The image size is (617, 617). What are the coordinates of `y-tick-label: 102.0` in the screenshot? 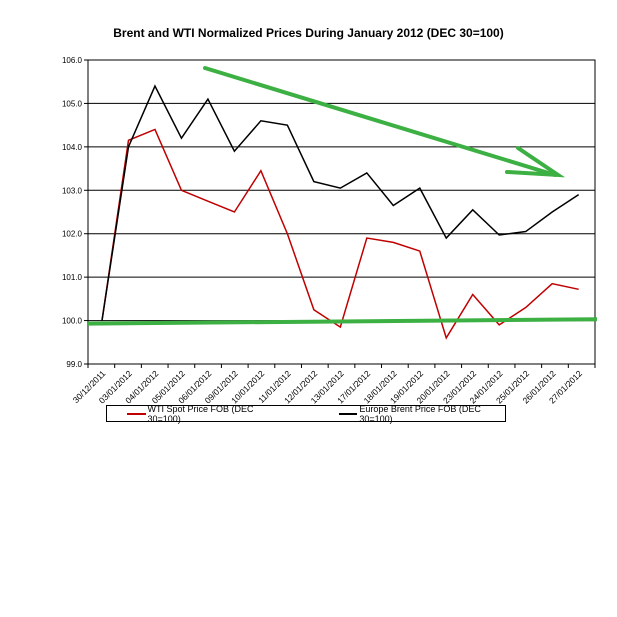 It's located at (72, 234).